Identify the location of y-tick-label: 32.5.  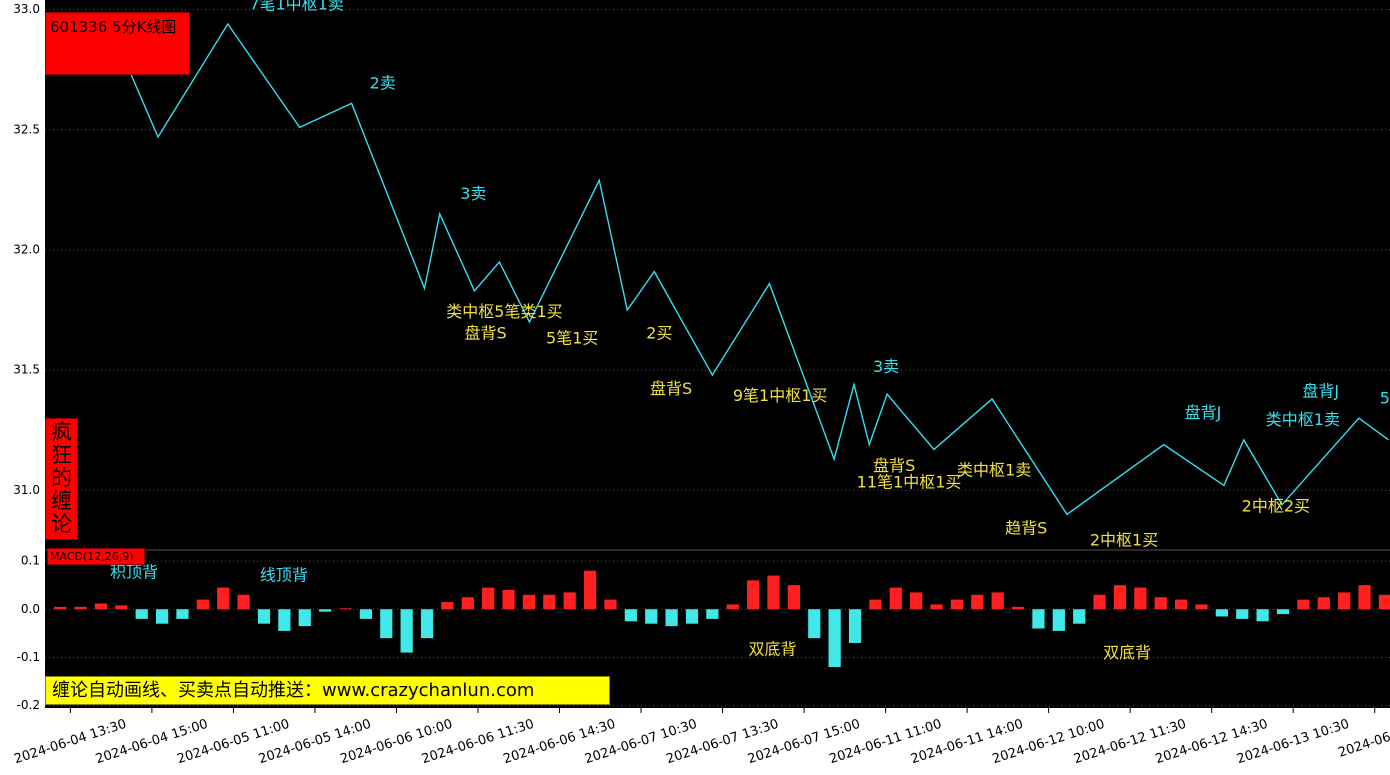
(26, 129).